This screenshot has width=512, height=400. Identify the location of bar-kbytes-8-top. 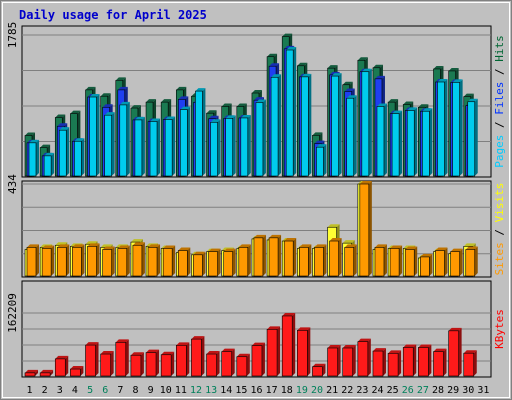
(137, 354).